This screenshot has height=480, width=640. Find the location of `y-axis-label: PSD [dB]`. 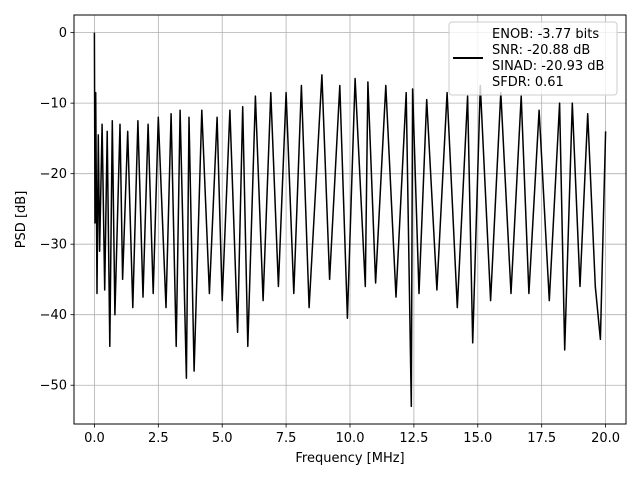

y-axis-label: PSD [dB] is located at coordinates (21, 220).